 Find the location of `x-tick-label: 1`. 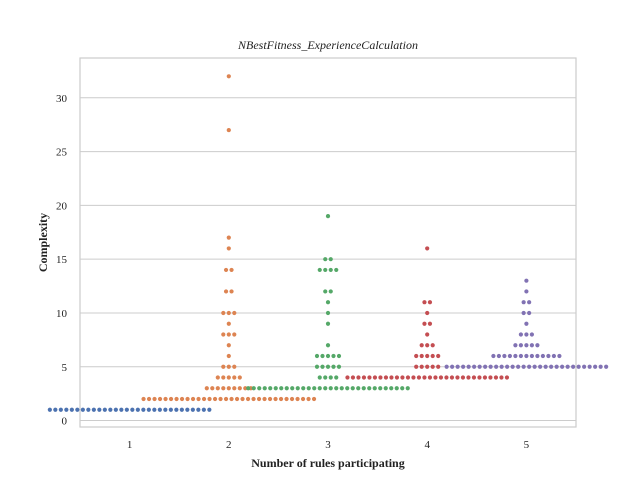

x-tick-label: 1 is located at coordinates (130, 445).